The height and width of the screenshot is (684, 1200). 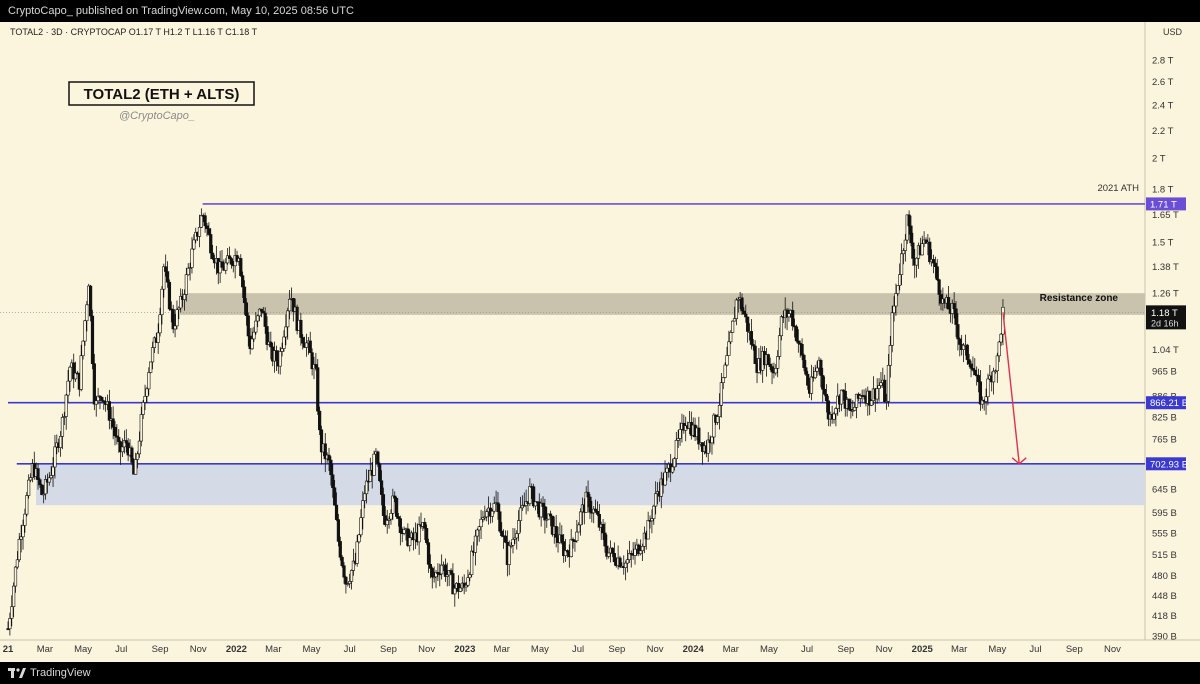 What do you see at coordinates (1163, 243) in the screenshot?
I see `price-tick-label: 1.5 T` at bounding box center [1163, 243].